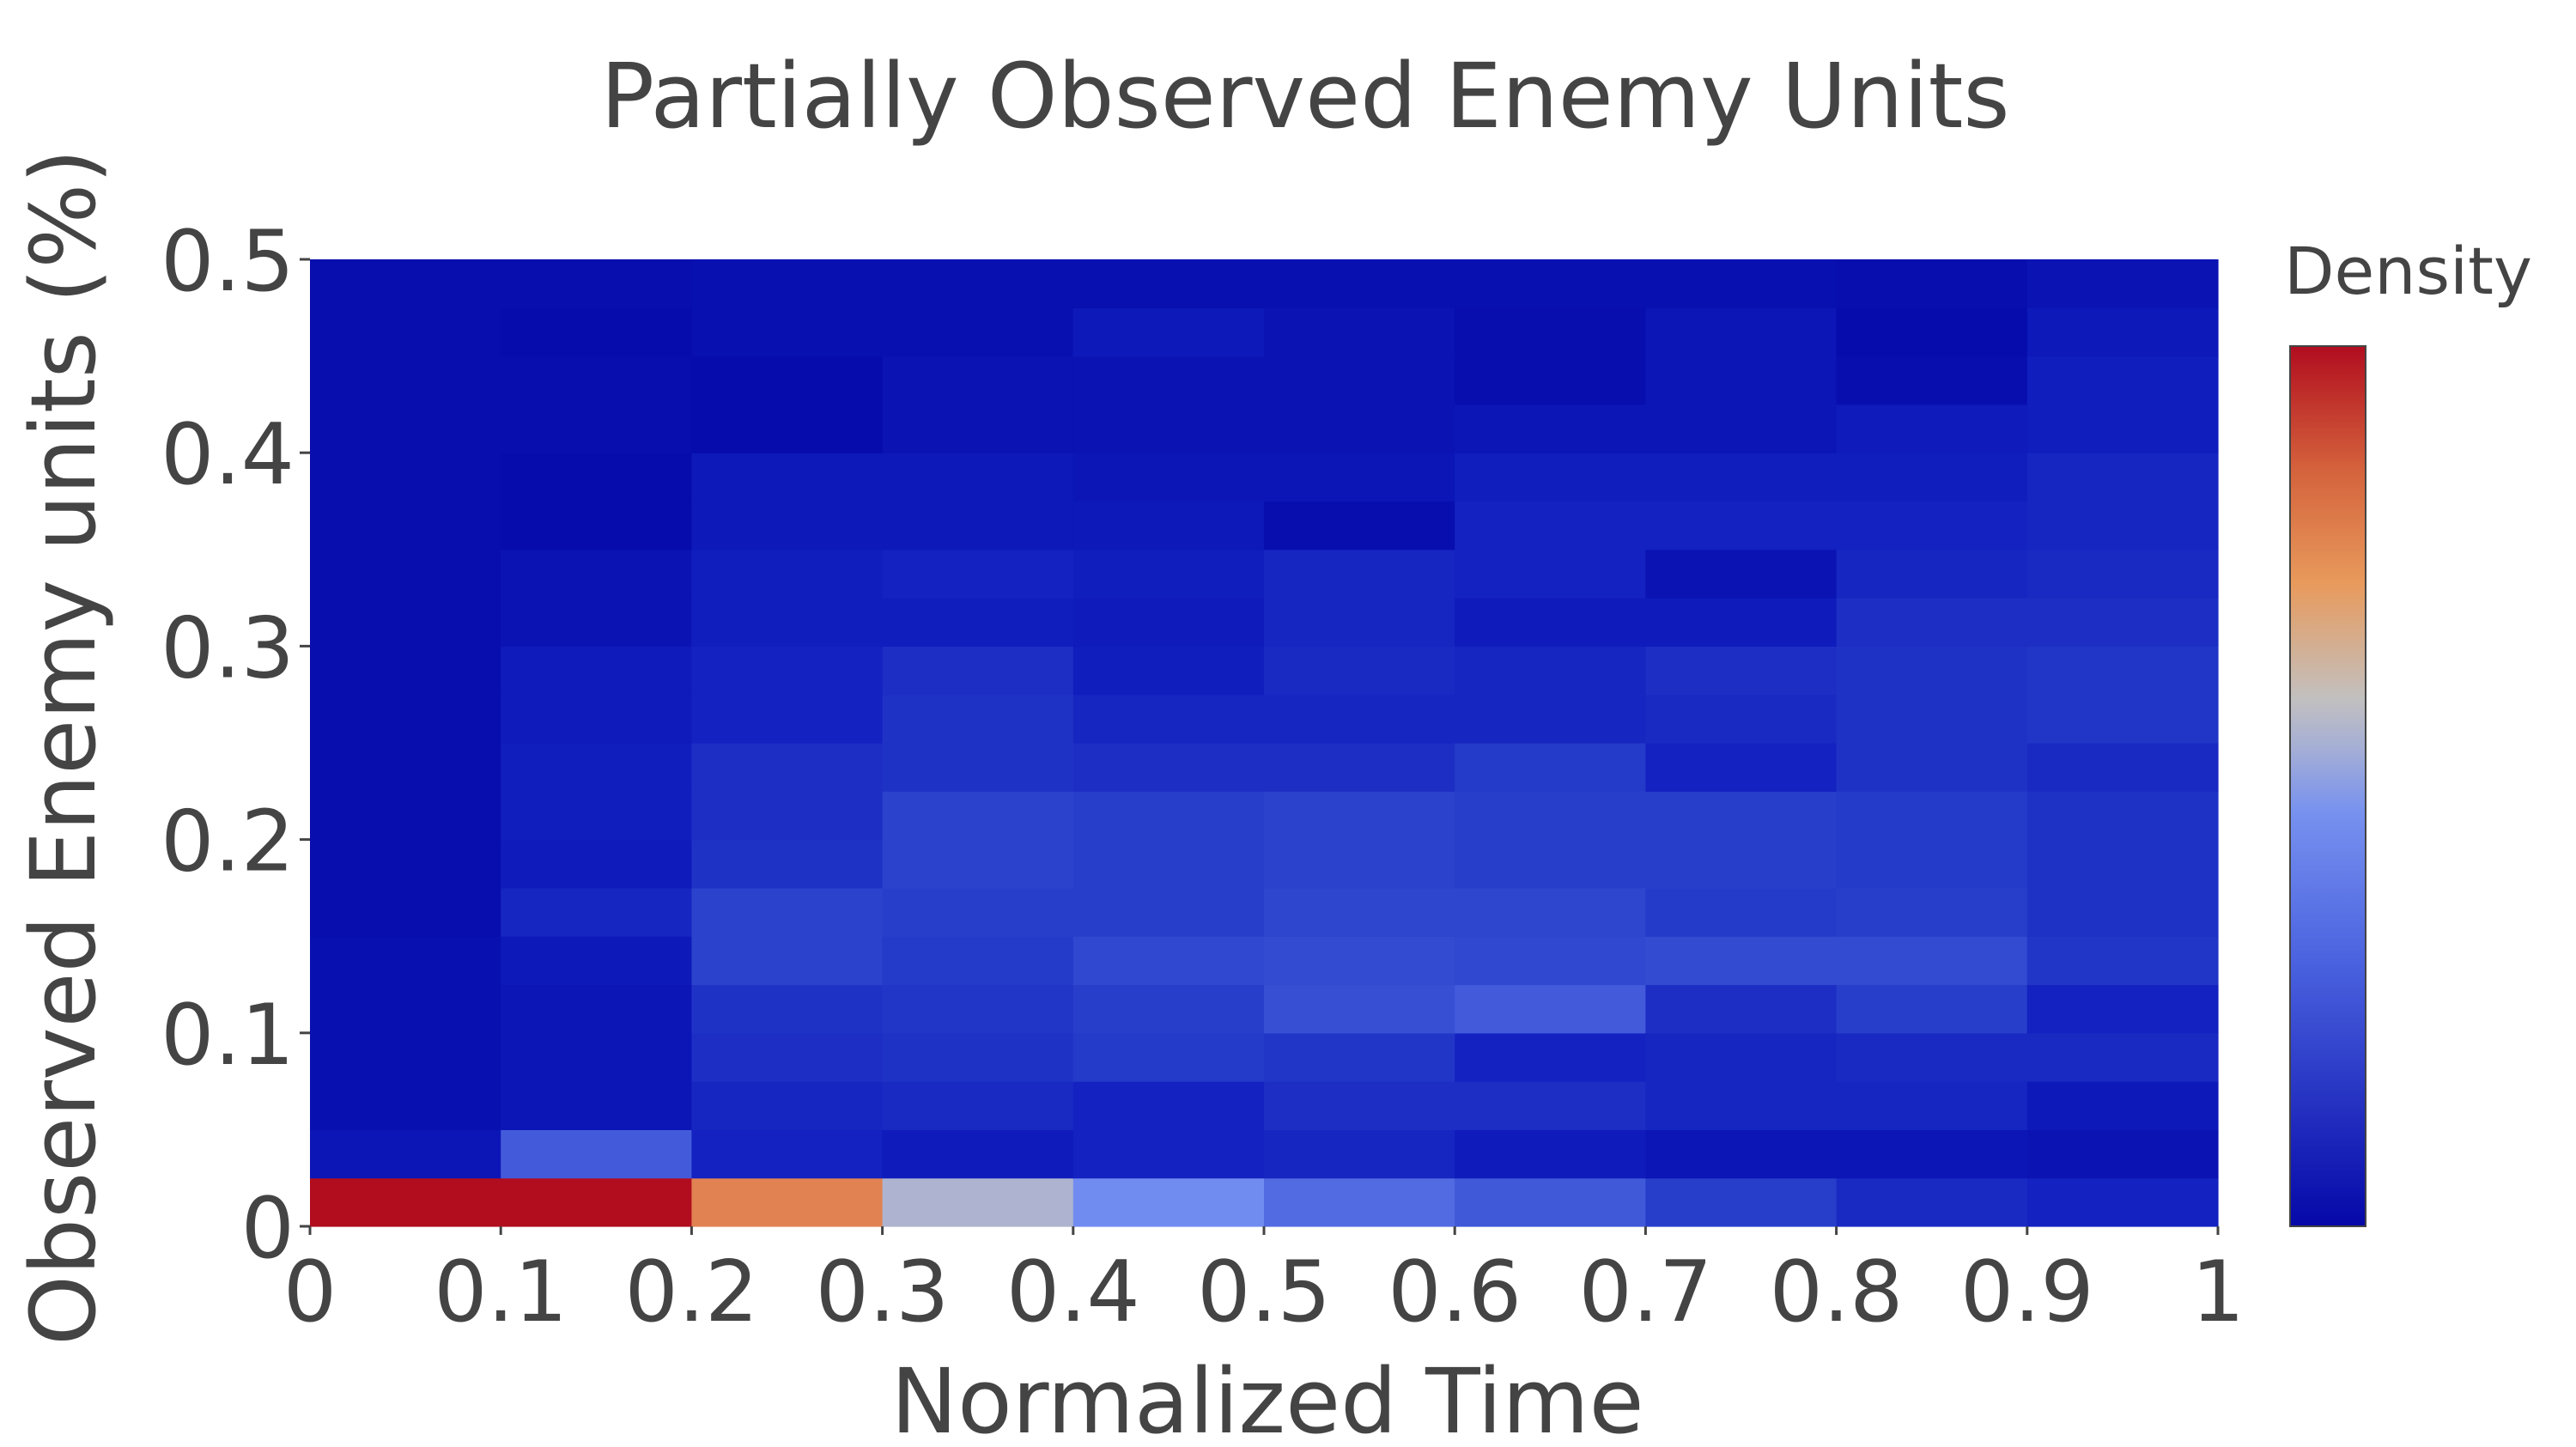 The width and height of the screenshot is (2576, 1447). I want to click on chart-title: Partially Observed Enemy Units, so click(1305, 96).